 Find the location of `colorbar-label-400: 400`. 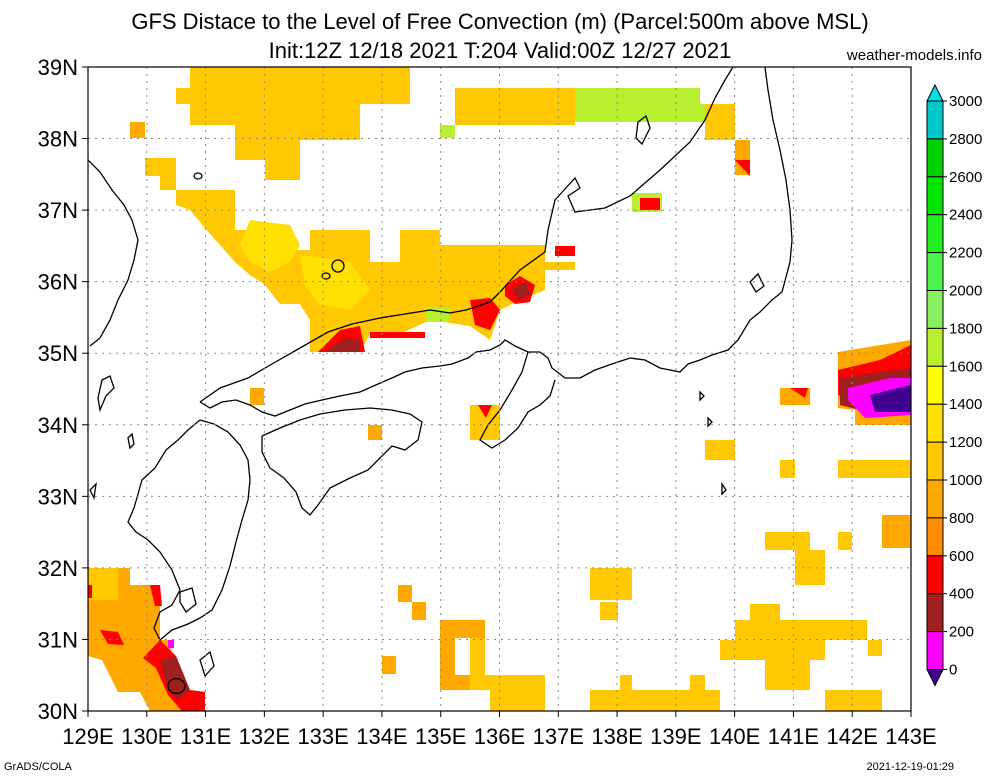

colorbar-label-400: 400 is located at coordinates (961, 594).